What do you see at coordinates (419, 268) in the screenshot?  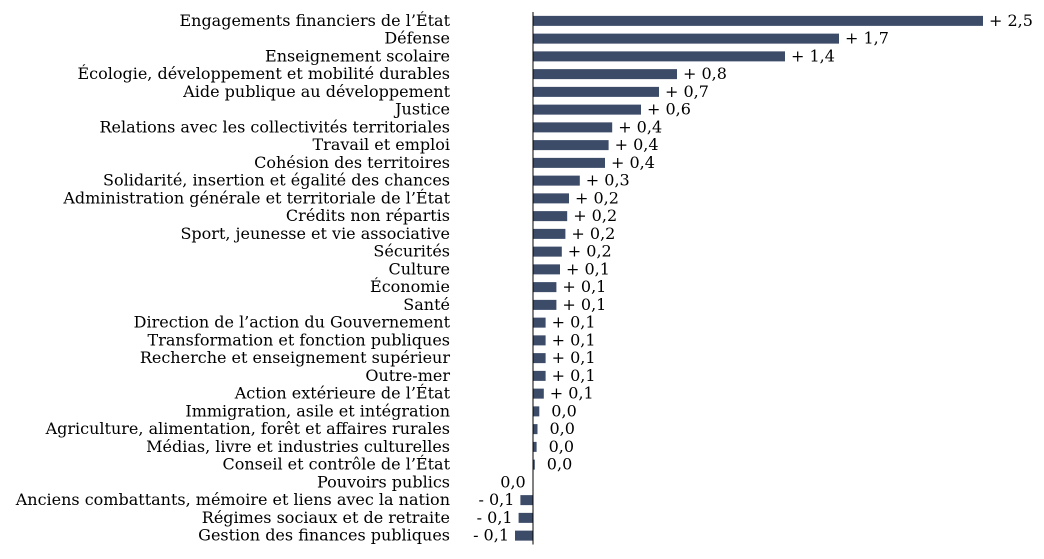 I see `category-label: Culture` at bounding box center [419, 268].